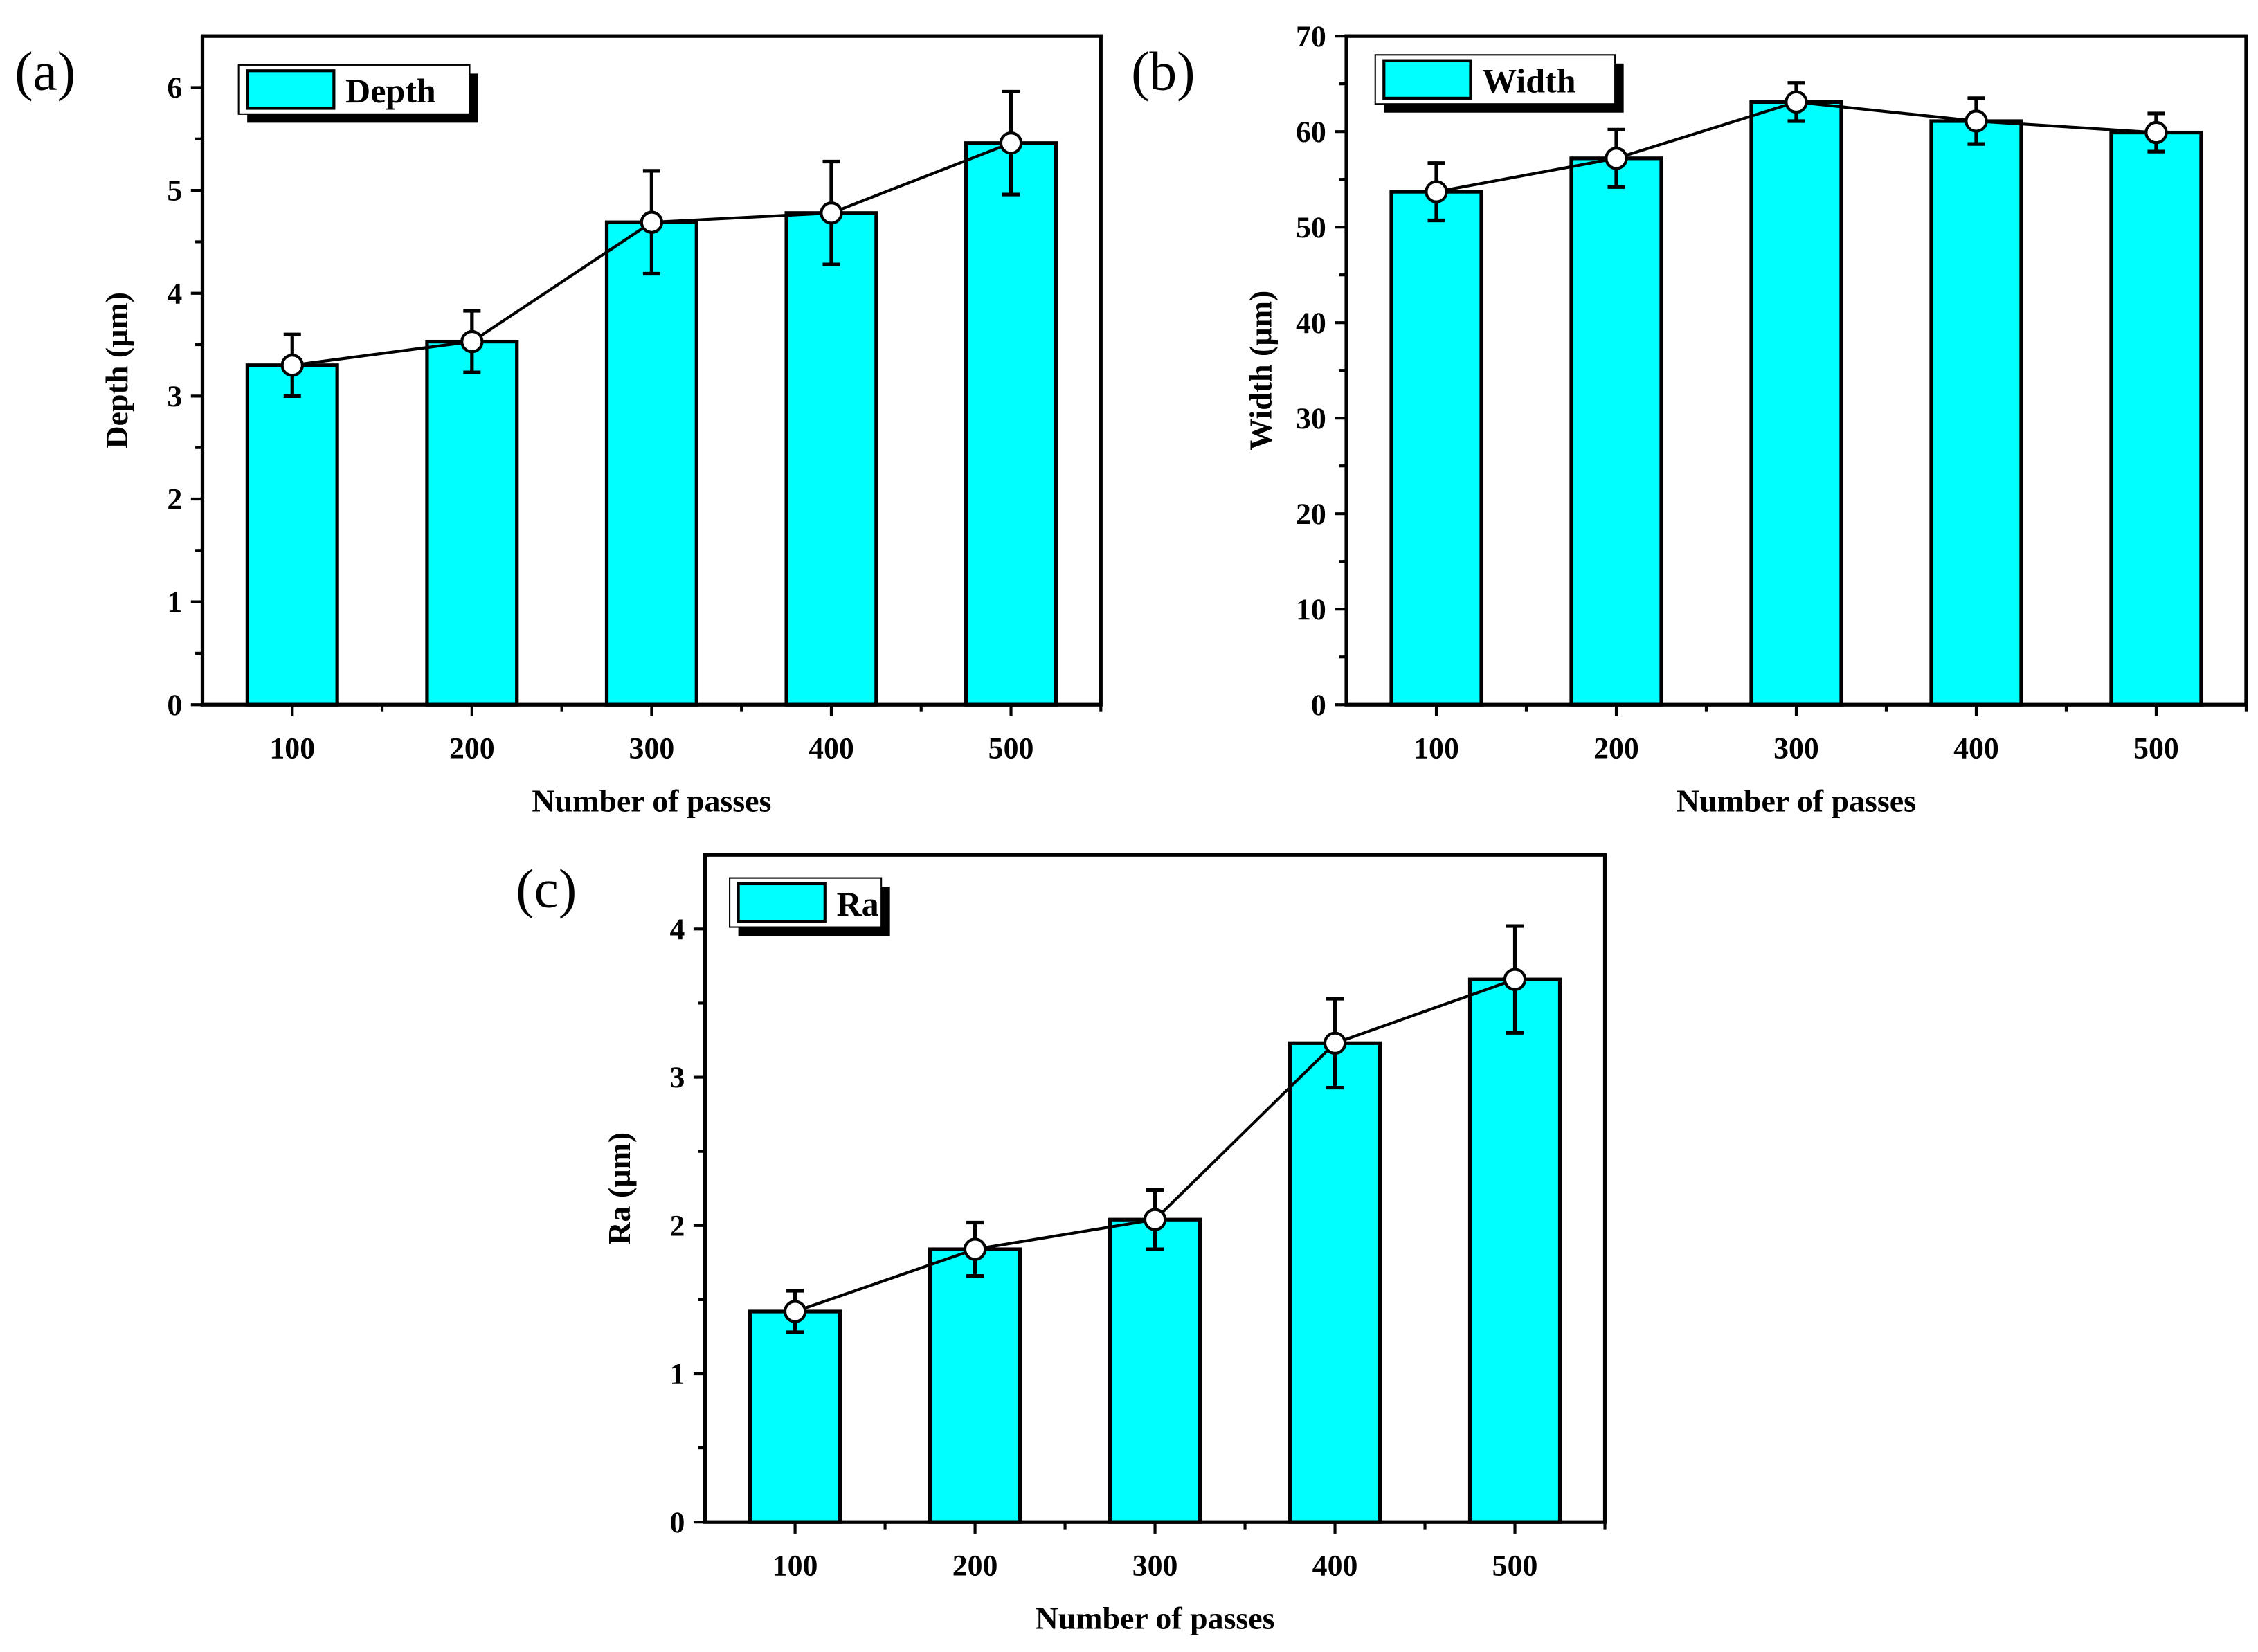  What do you see at coordinates (174, 191) in the screenshot?
I see `y-tick-label: 5` at bounding box center [174, 191].